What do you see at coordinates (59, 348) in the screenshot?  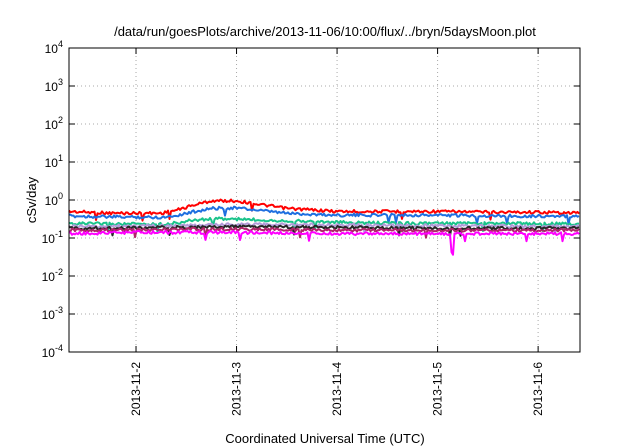 I see `y-tick-exponent: -4` at bounding box center [59, 348].